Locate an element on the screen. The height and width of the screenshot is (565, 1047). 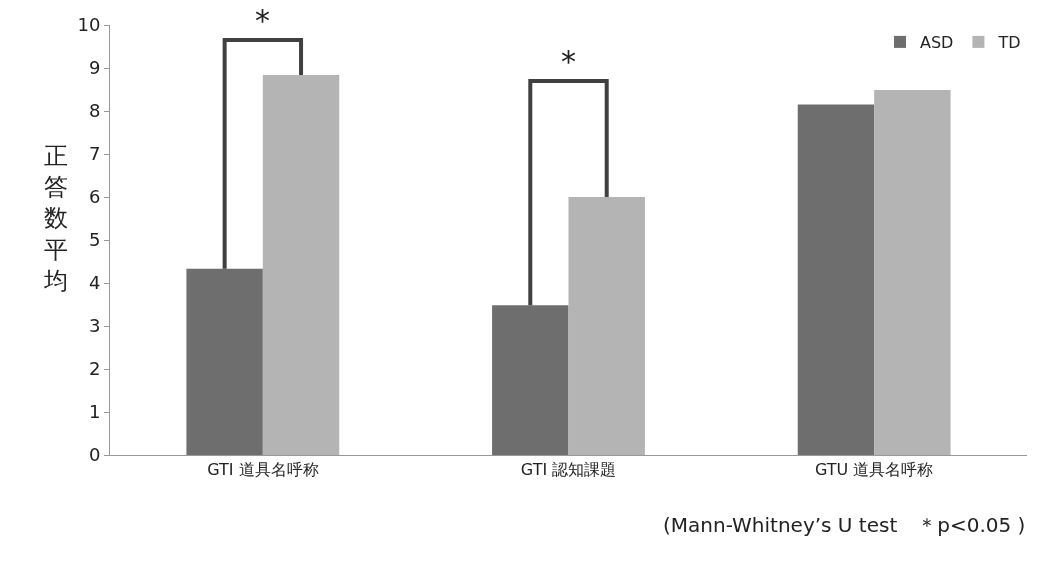
y-axis-title: 正答数平均 is located at coordinates (55, 218).